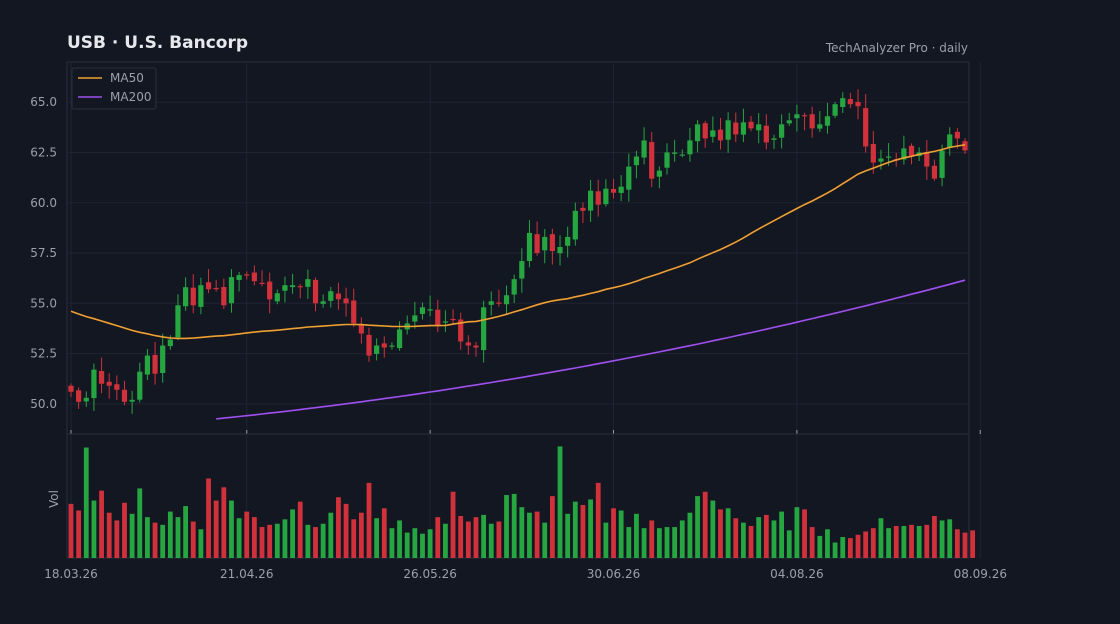 The height and width of the screenshot is (624, 1120). Describe the element at coordinates (43, 354) in the screenshot. I see `y-tick-label: 52.5` at that location.